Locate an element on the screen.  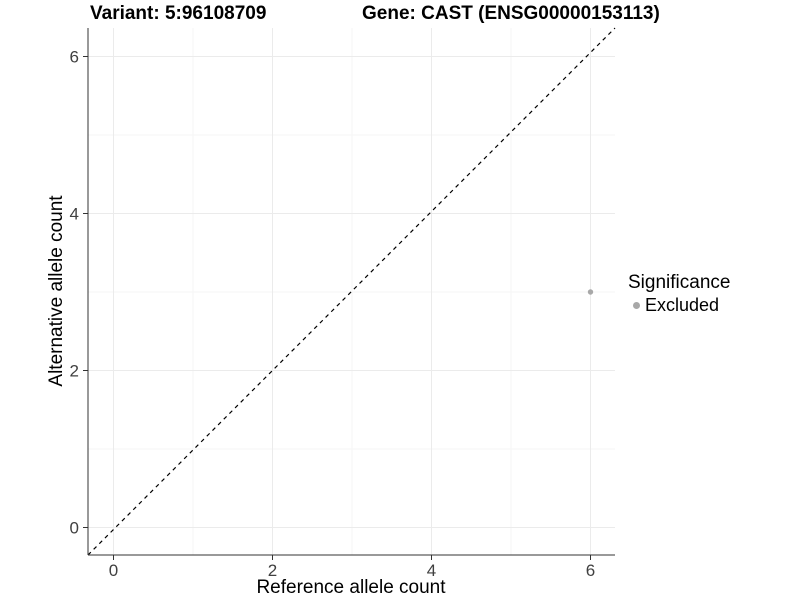
plot-title-variant: Variant: 5:96108709 is located at coordinates (178, 13).